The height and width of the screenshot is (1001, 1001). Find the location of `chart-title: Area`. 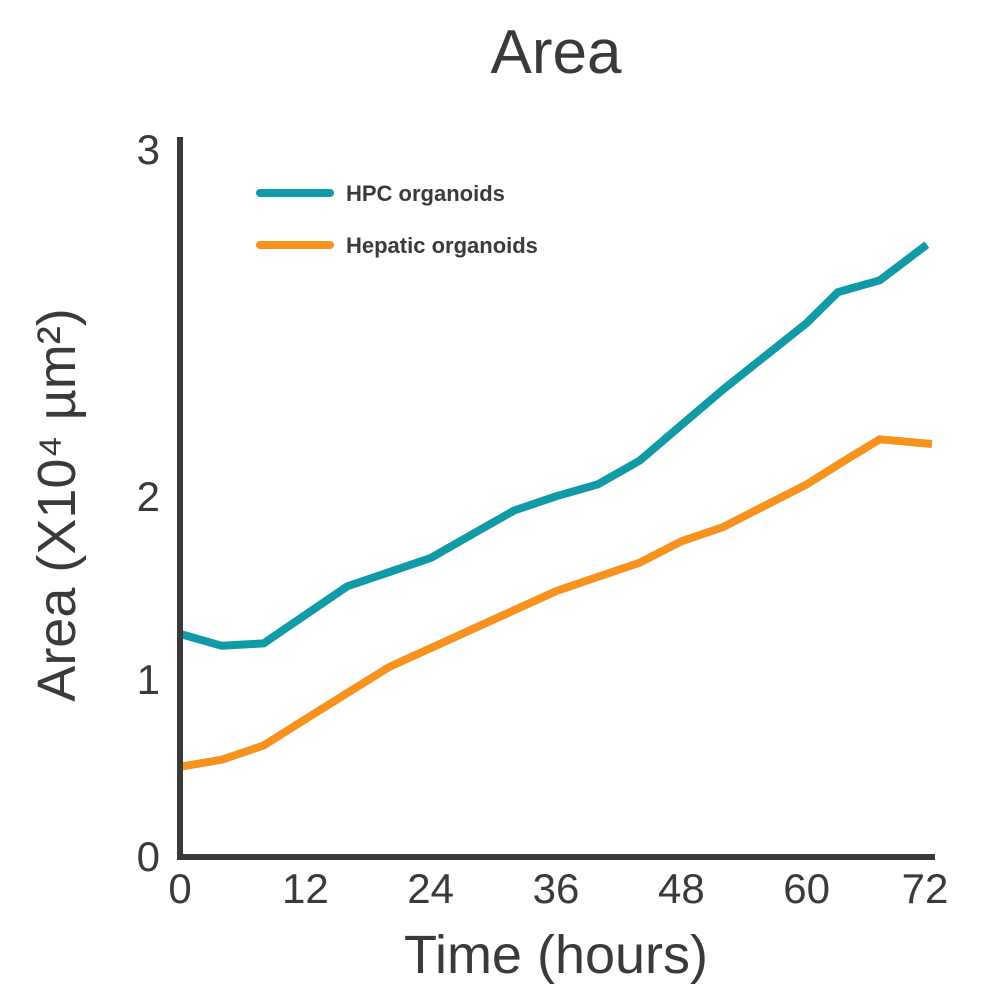

chart-title: Area is located at coordinates (556, 52).